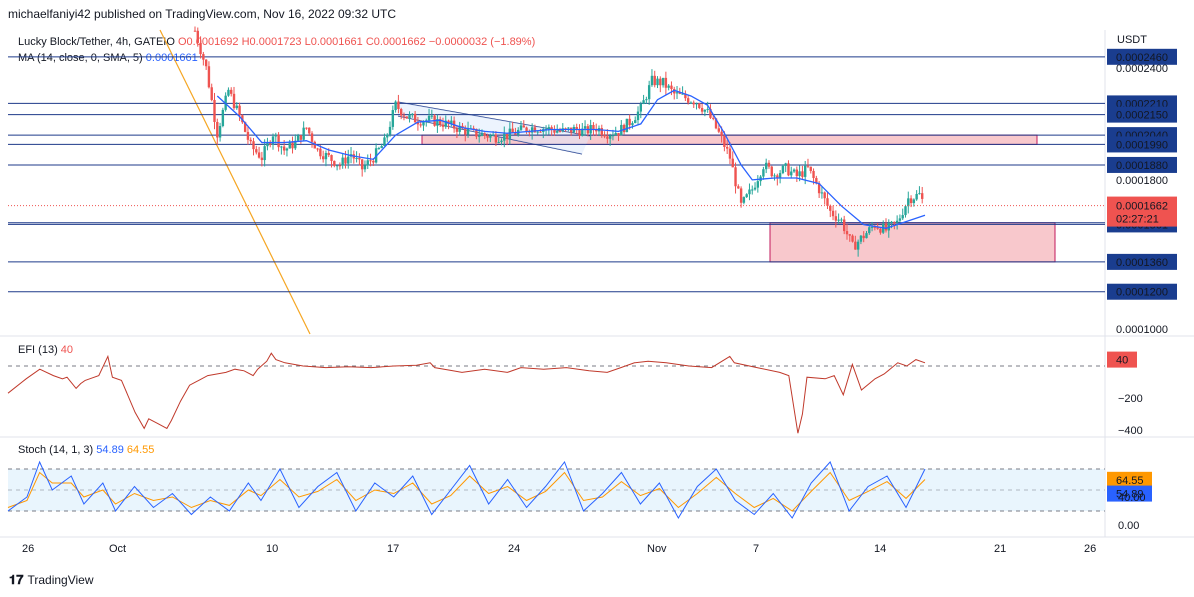 This screenshot has height=597, width=1194. What do you see at coordinates (140, 450) in the screenshot?
I see `stoch-d-value: 64.55` at bounding box center [140, 450].